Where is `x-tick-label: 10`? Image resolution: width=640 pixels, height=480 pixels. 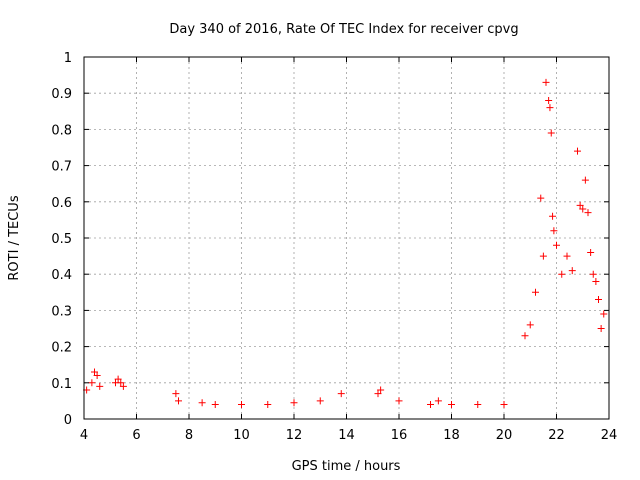
x-tick-label: 10 is located at coordinates (241, 435).